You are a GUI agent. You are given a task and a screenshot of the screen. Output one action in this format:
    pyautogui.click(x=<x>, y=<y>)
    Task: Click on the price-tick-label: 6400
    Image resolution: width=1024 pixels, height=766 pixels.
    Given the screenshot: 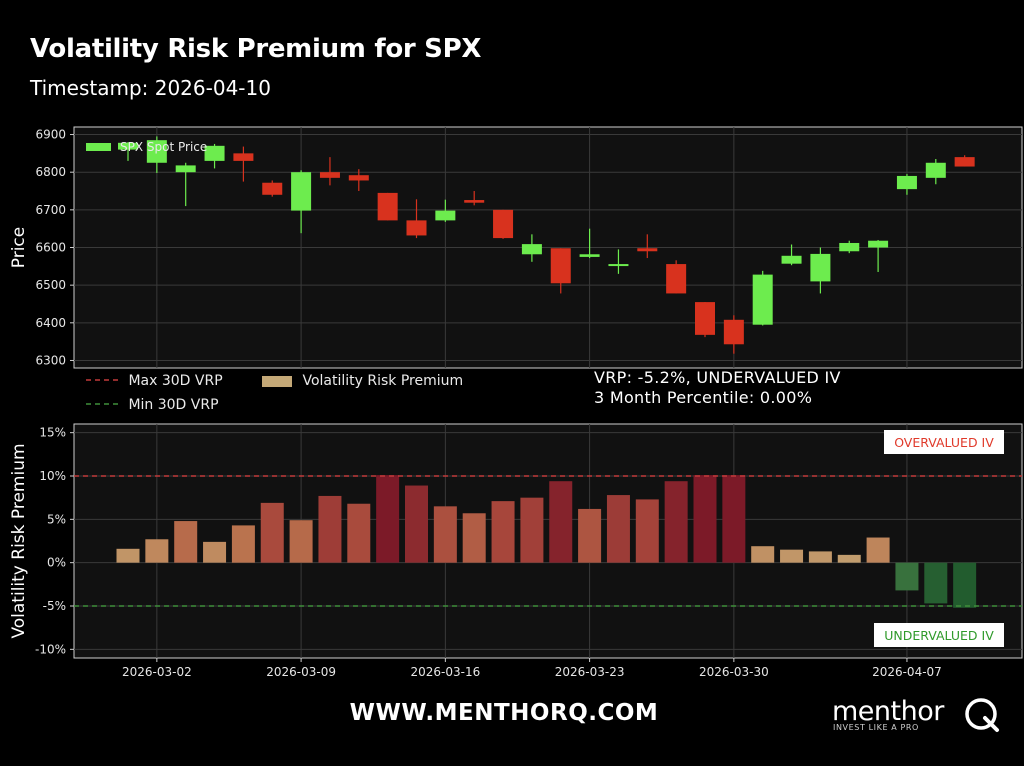 What is the action you would take?
    pyautogui.click(x=50, y=323)
    